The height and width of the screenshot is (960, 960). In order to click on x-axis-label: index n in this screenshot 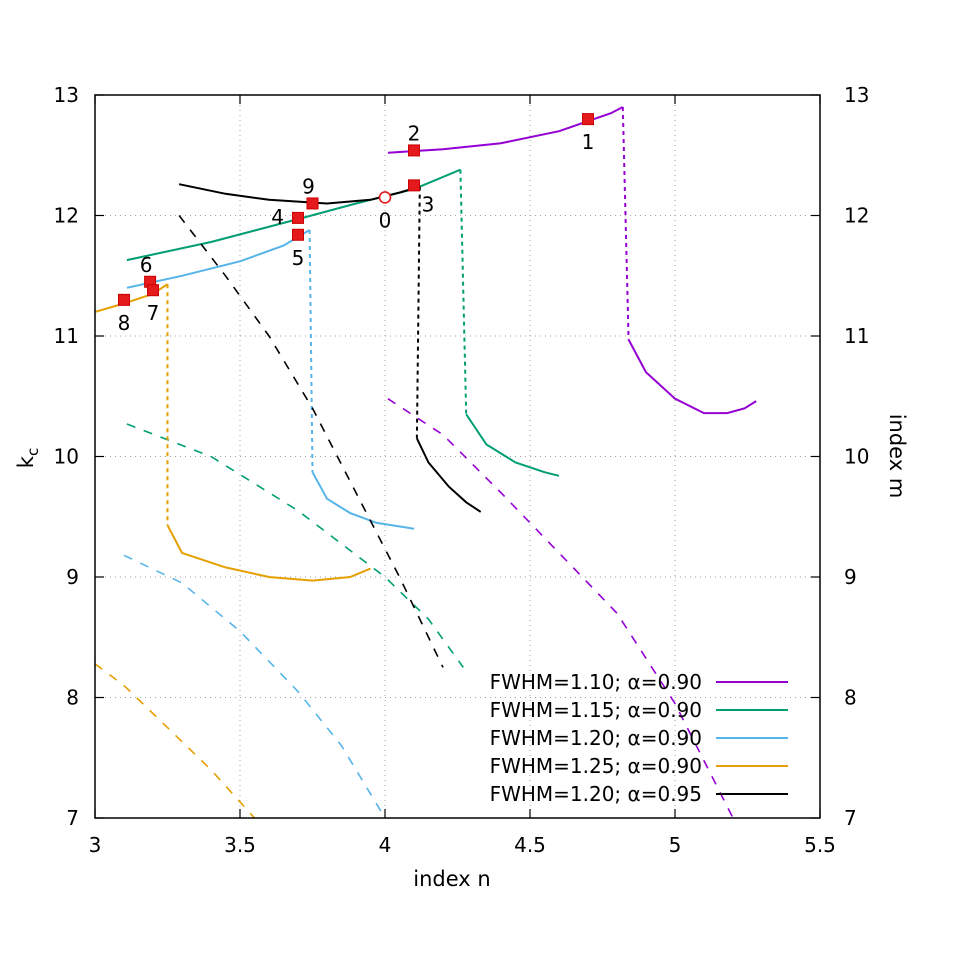, I will do `click(451, 879)`.